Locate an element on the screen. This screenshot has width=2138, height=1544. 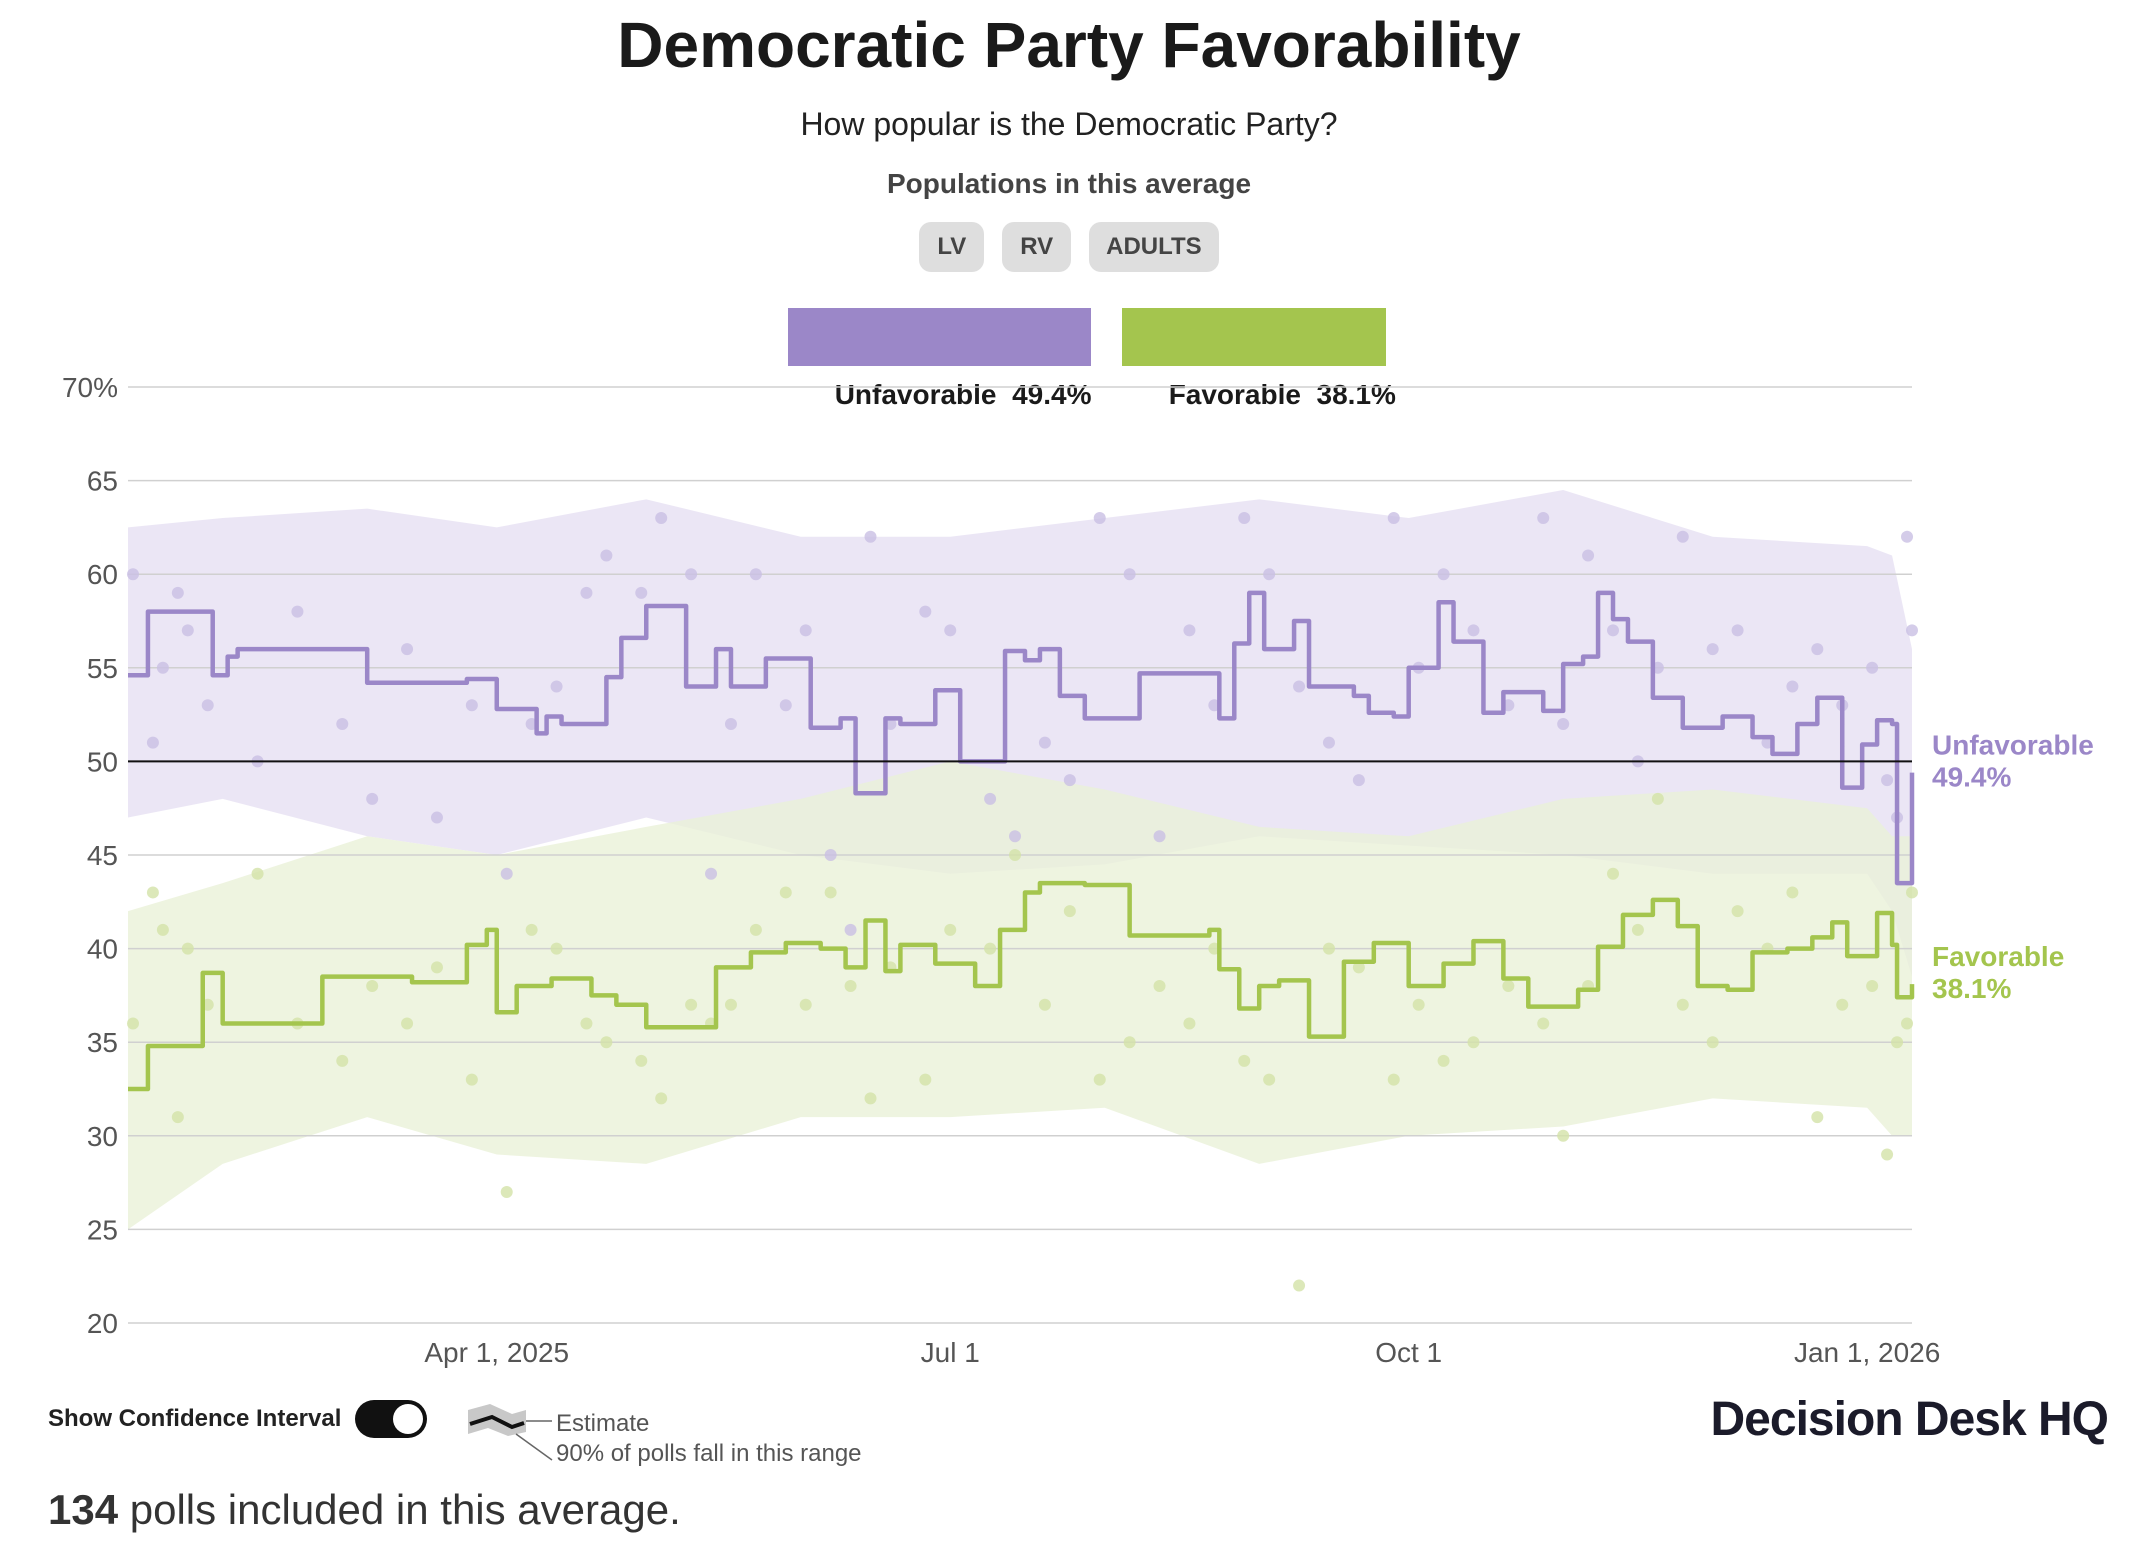
population-chip-lv: LV is located at coordinates (952, 247).